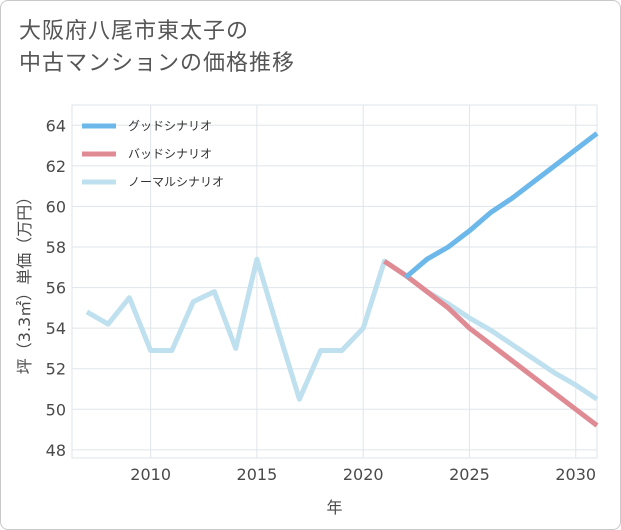 This screenshot has width=621, height=530. I want to click on y-tick-label: 52, so click(56, 369).